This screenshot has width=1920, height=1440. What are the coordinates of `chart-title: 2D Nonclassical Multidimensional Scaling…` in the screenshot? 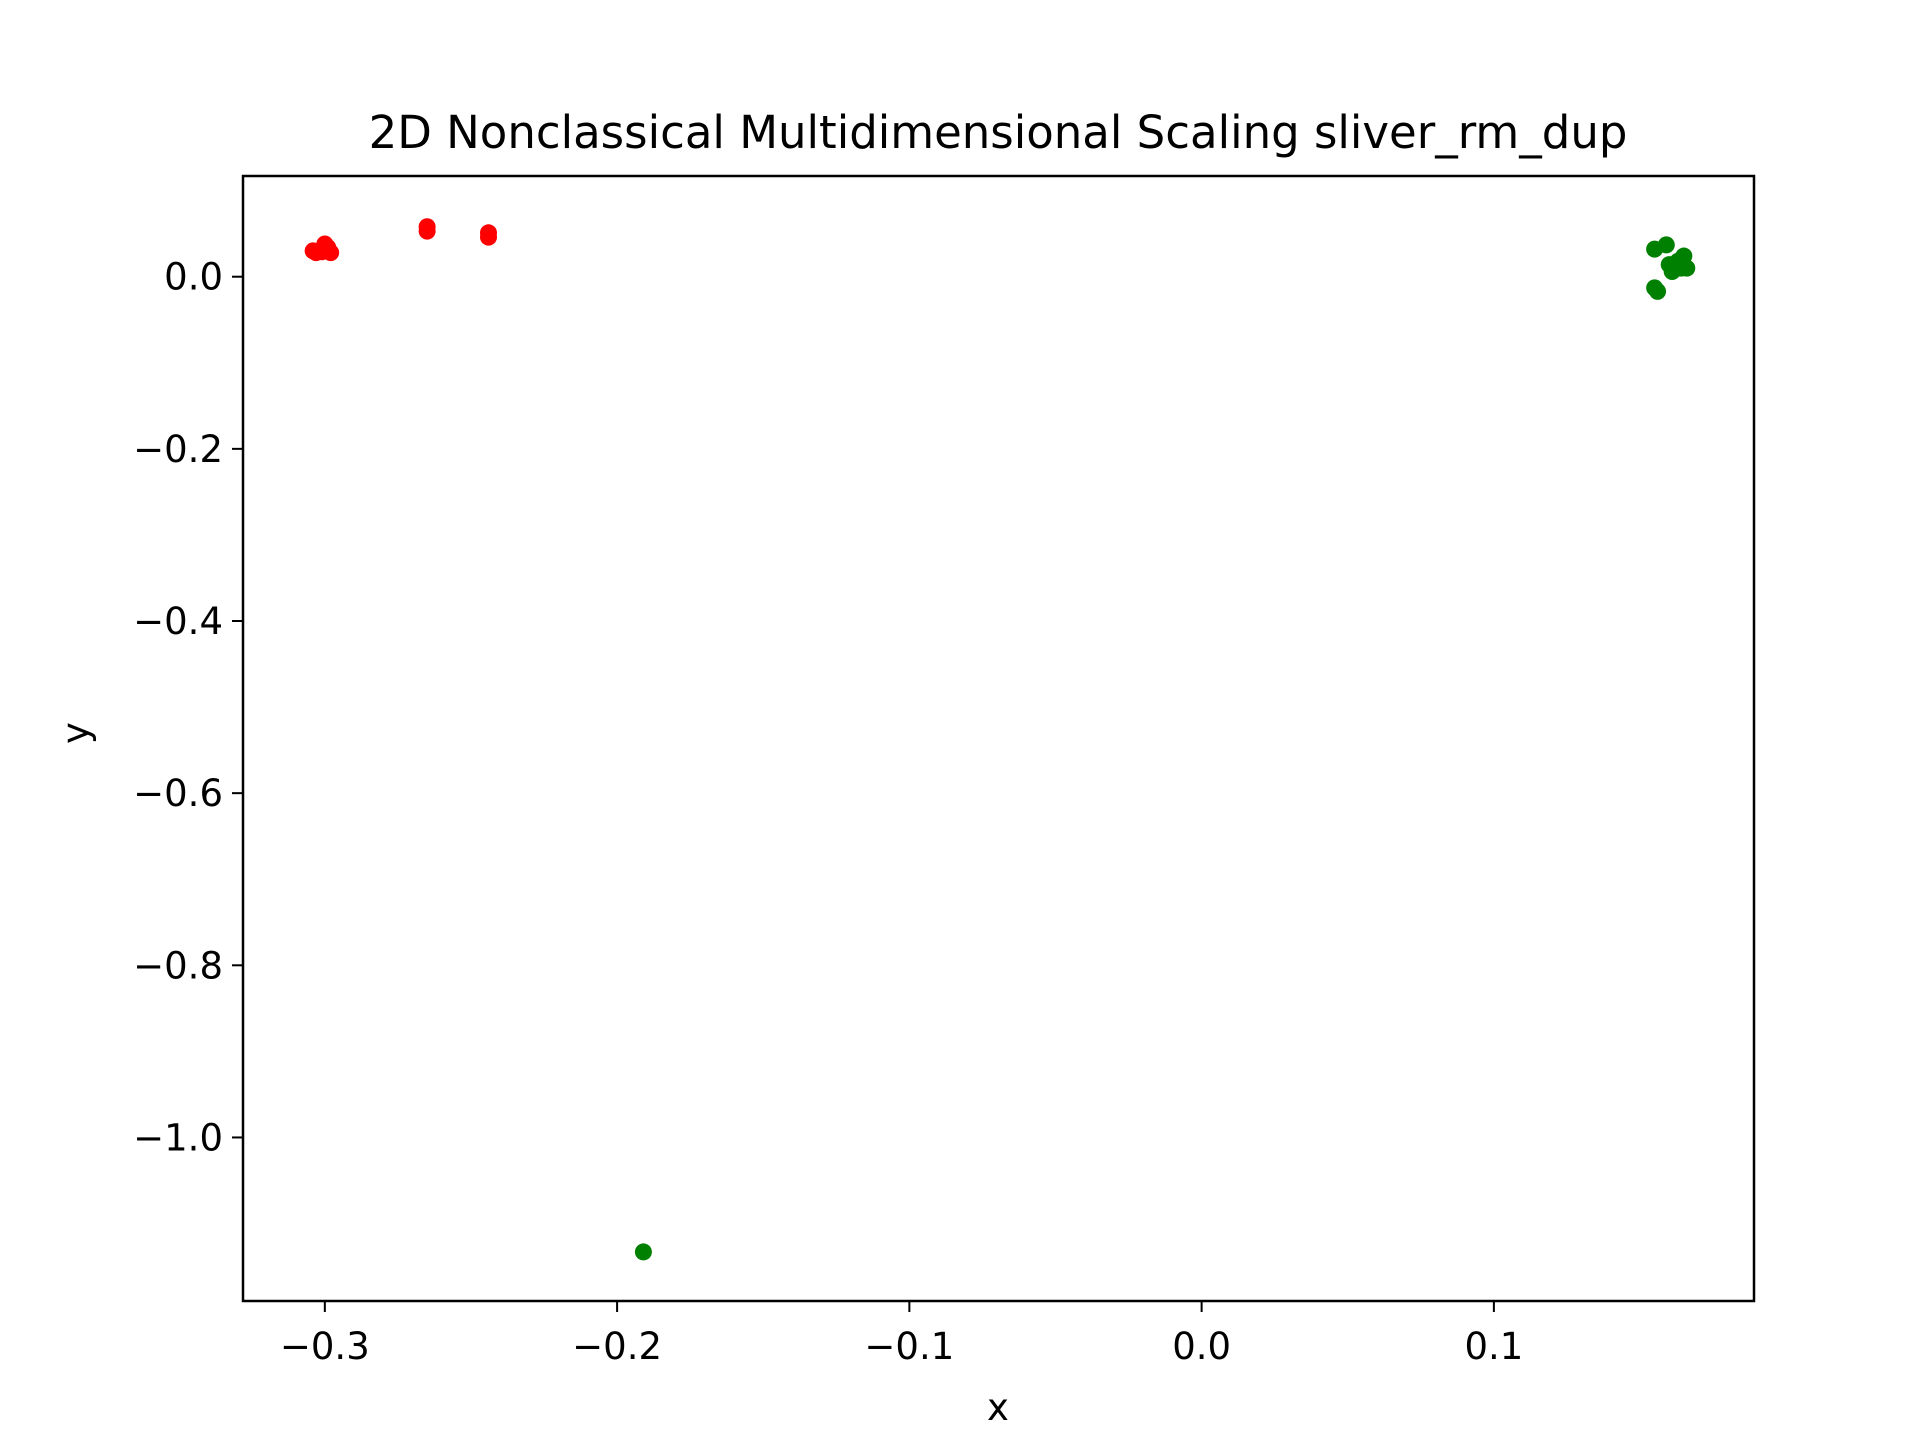 It's located at (998, 132).